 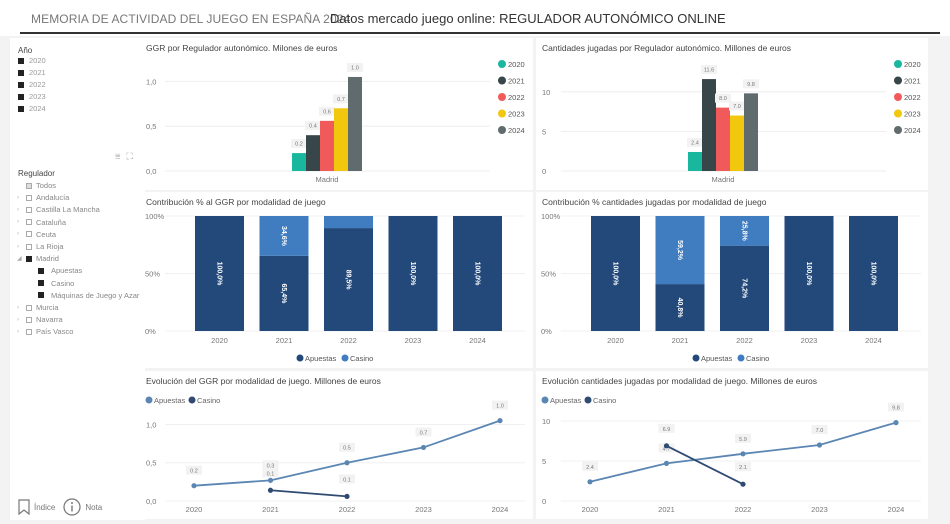 What do you see at coordinates (544, 171) in the screenshot?
I see `y-tick-label: 0` at bounding box center [544, 171].